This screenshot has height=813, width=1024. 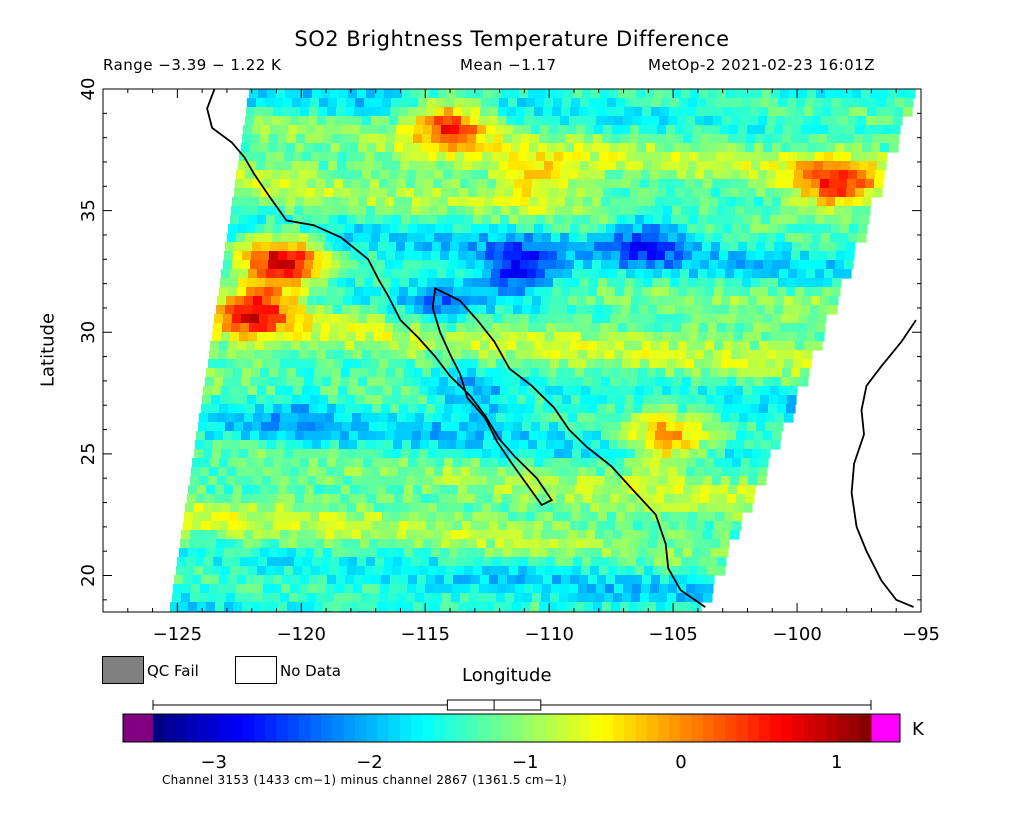 What do you see at coordinates (181, 728) in the screenshot?
I see `colorbar-step` at bounding box center [181, 728].